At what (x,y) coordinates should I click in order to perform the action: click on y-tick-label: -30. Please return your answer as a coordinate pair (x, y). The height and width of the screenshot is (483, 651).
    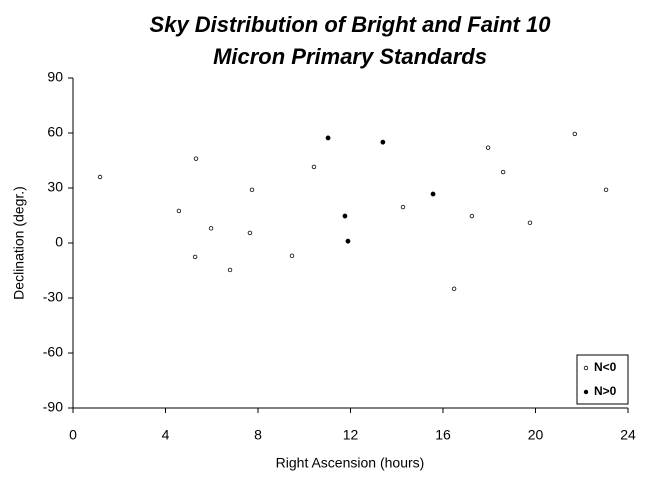
    Looking at the image, I should click on (53, 297).